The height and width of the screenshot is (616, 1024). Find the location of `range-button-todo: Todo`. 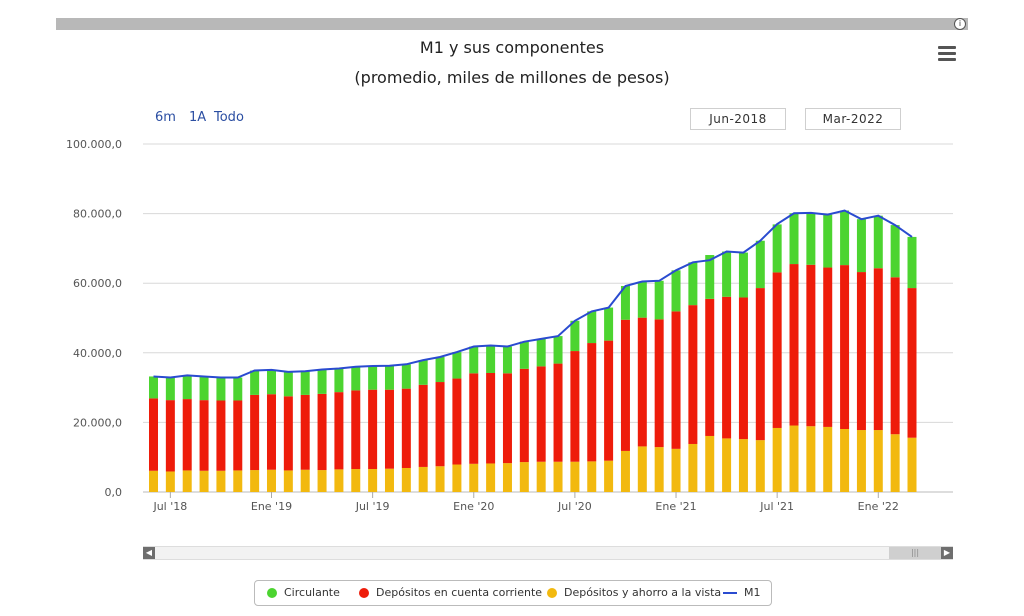

range-button-todo: Todo is located at coordinates (229, 117).